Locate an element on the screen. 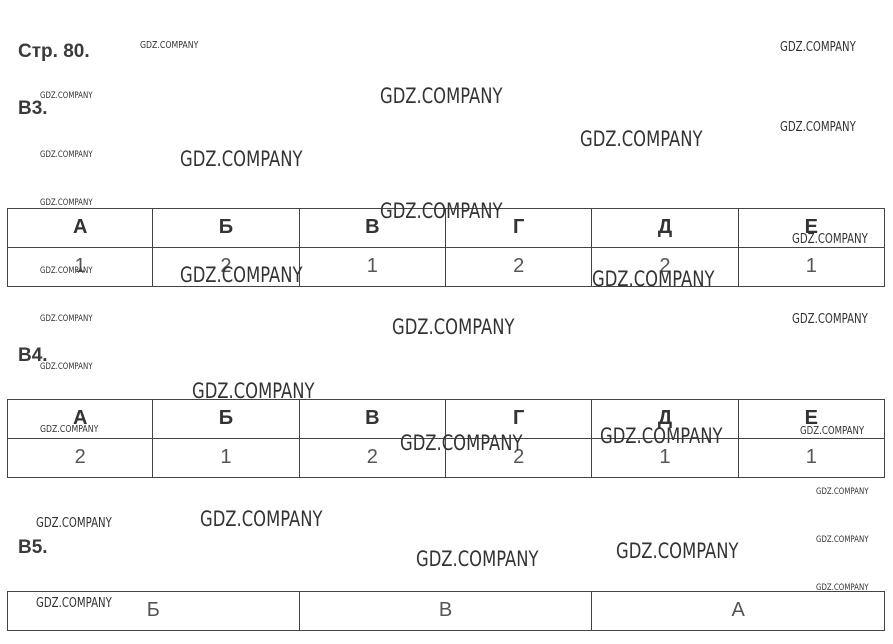 Image resolution: width=893 pixels, height=644 pixels. section-label: В3. is located at coordinates (33, 108).